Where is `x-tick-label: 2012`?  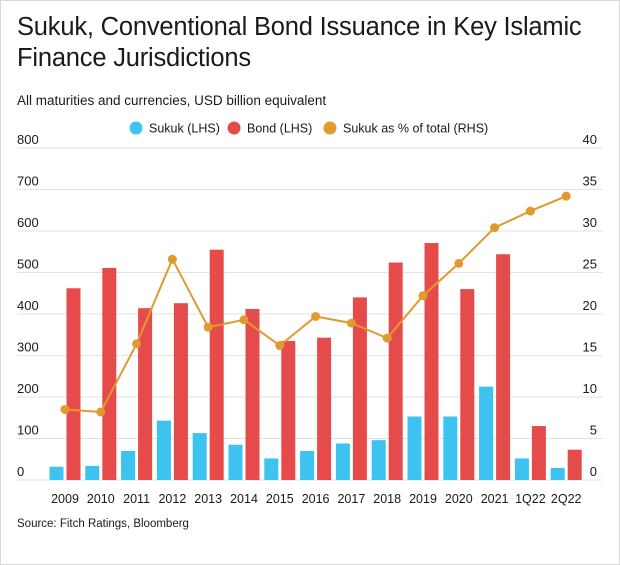
x-tick-label: 2012 is located at coordinates (172, 499).